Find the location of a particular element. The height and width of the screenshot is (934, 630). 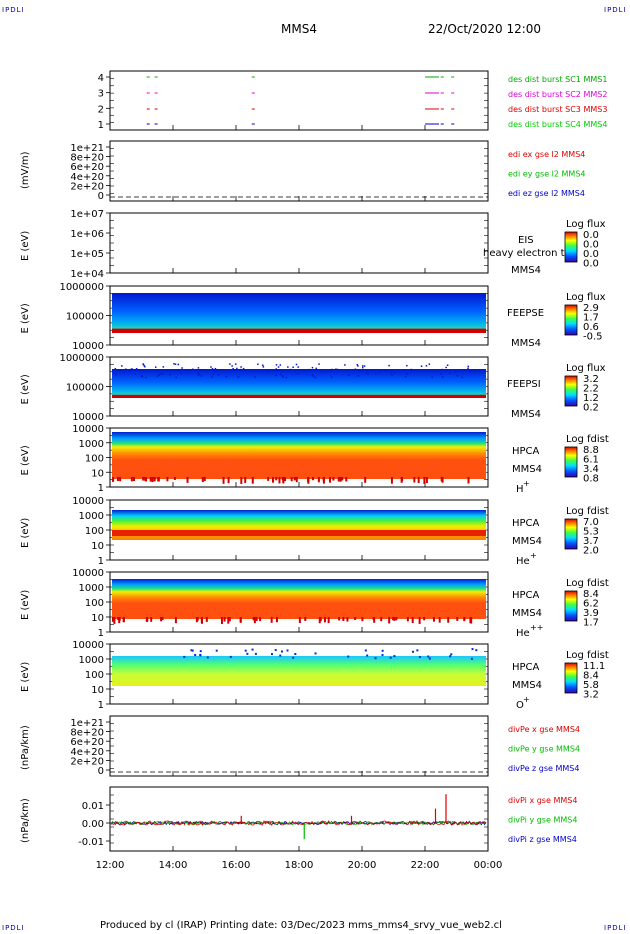

colorbar-tick-label: 3.9 is located at coordinates (591, 613).